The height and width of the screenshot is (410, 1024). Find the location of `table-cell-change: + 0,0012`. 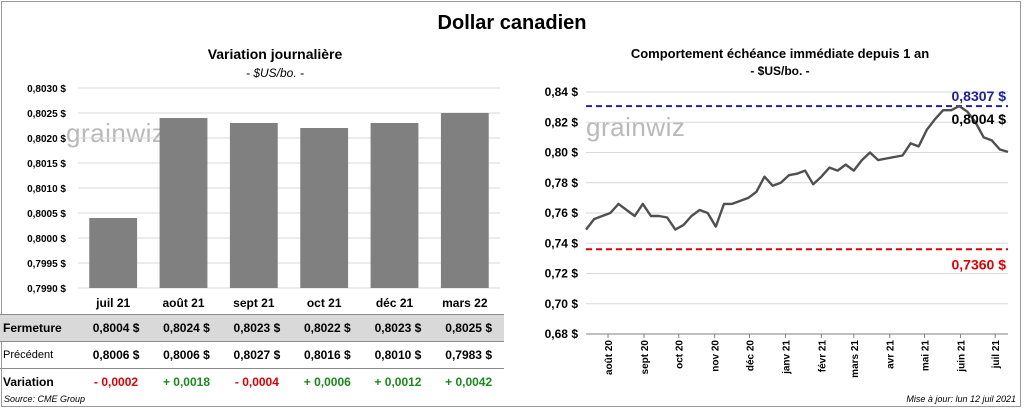

table-cell-change: + 0,0012 is located at coordinates (398, 381).